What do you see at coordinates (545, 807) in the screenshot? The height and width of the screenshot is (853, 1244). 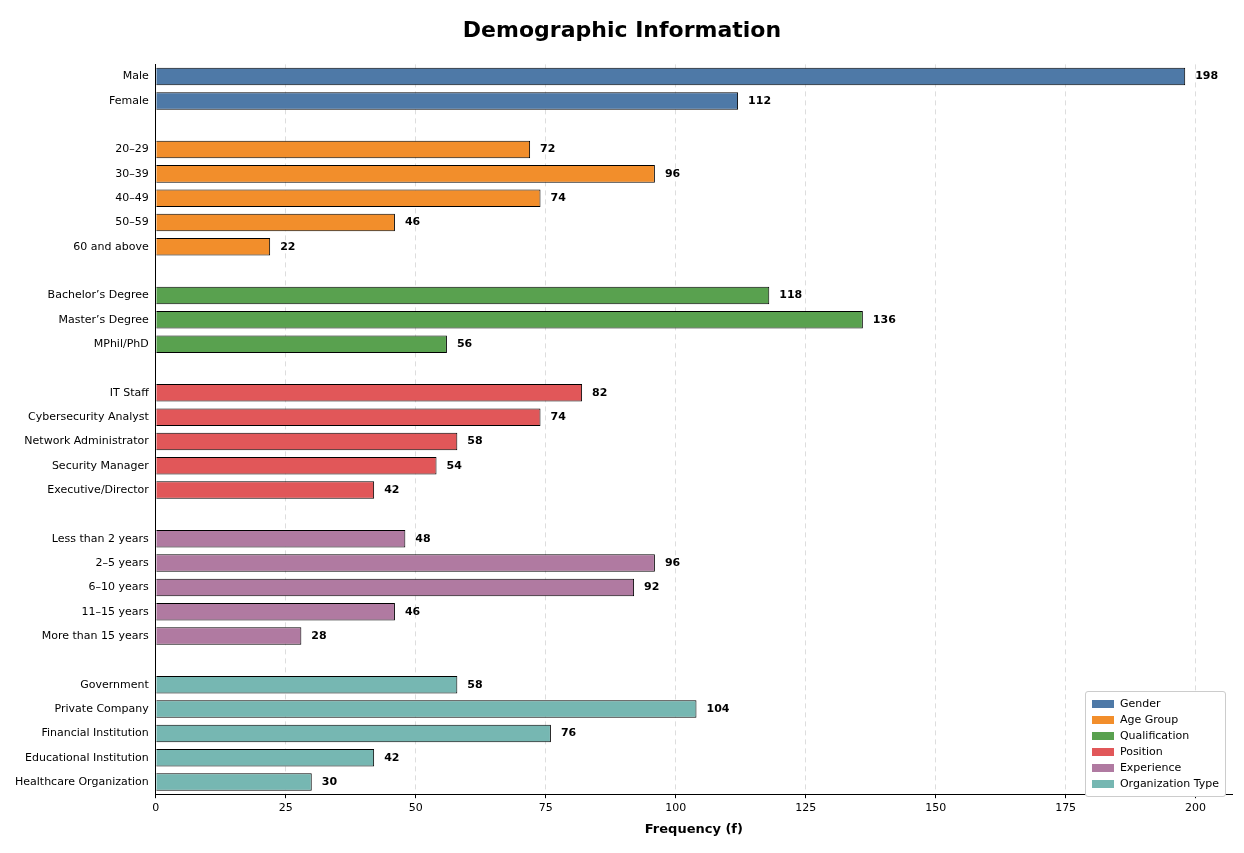 I see `x-tick-label: 75` at bounding box center [545, 807].